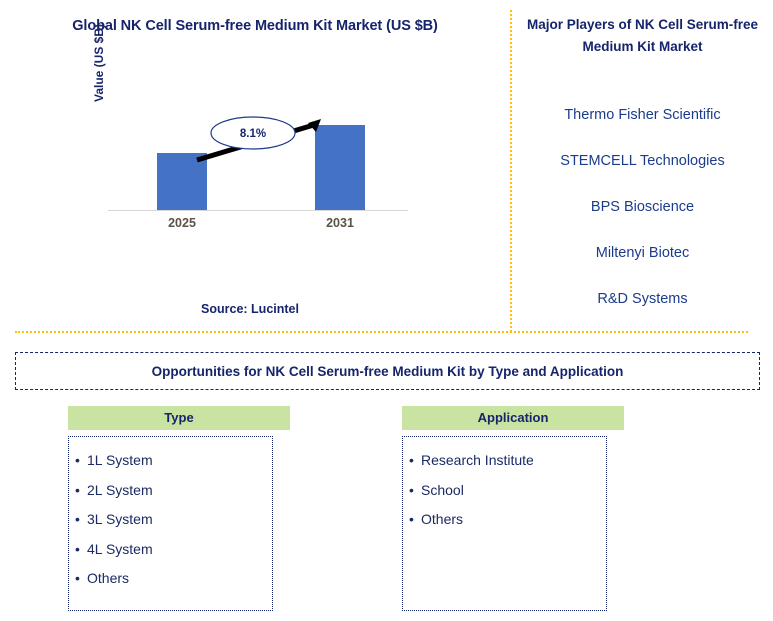 Image resolution: width=773 pixels, height=621 pixels. What do you see at coordinates (477, 460) in the screenshot?
I see `list-item-label: Research Institute` at bounding box center [477, 460].